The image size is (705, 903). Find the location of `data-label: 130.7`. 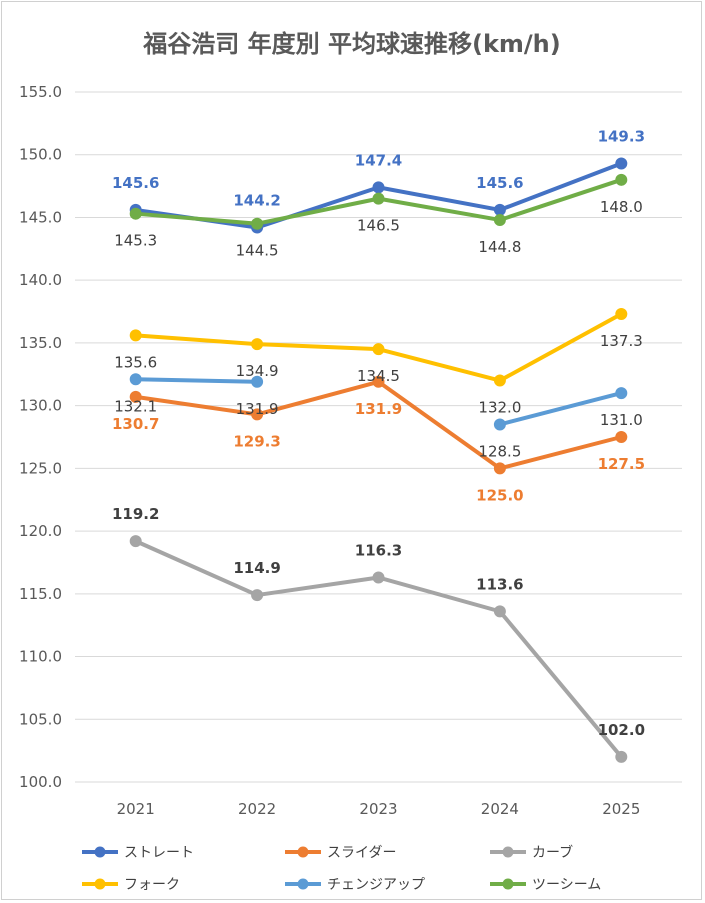

data-label: 130.7 is located at coordinates (135, 424).